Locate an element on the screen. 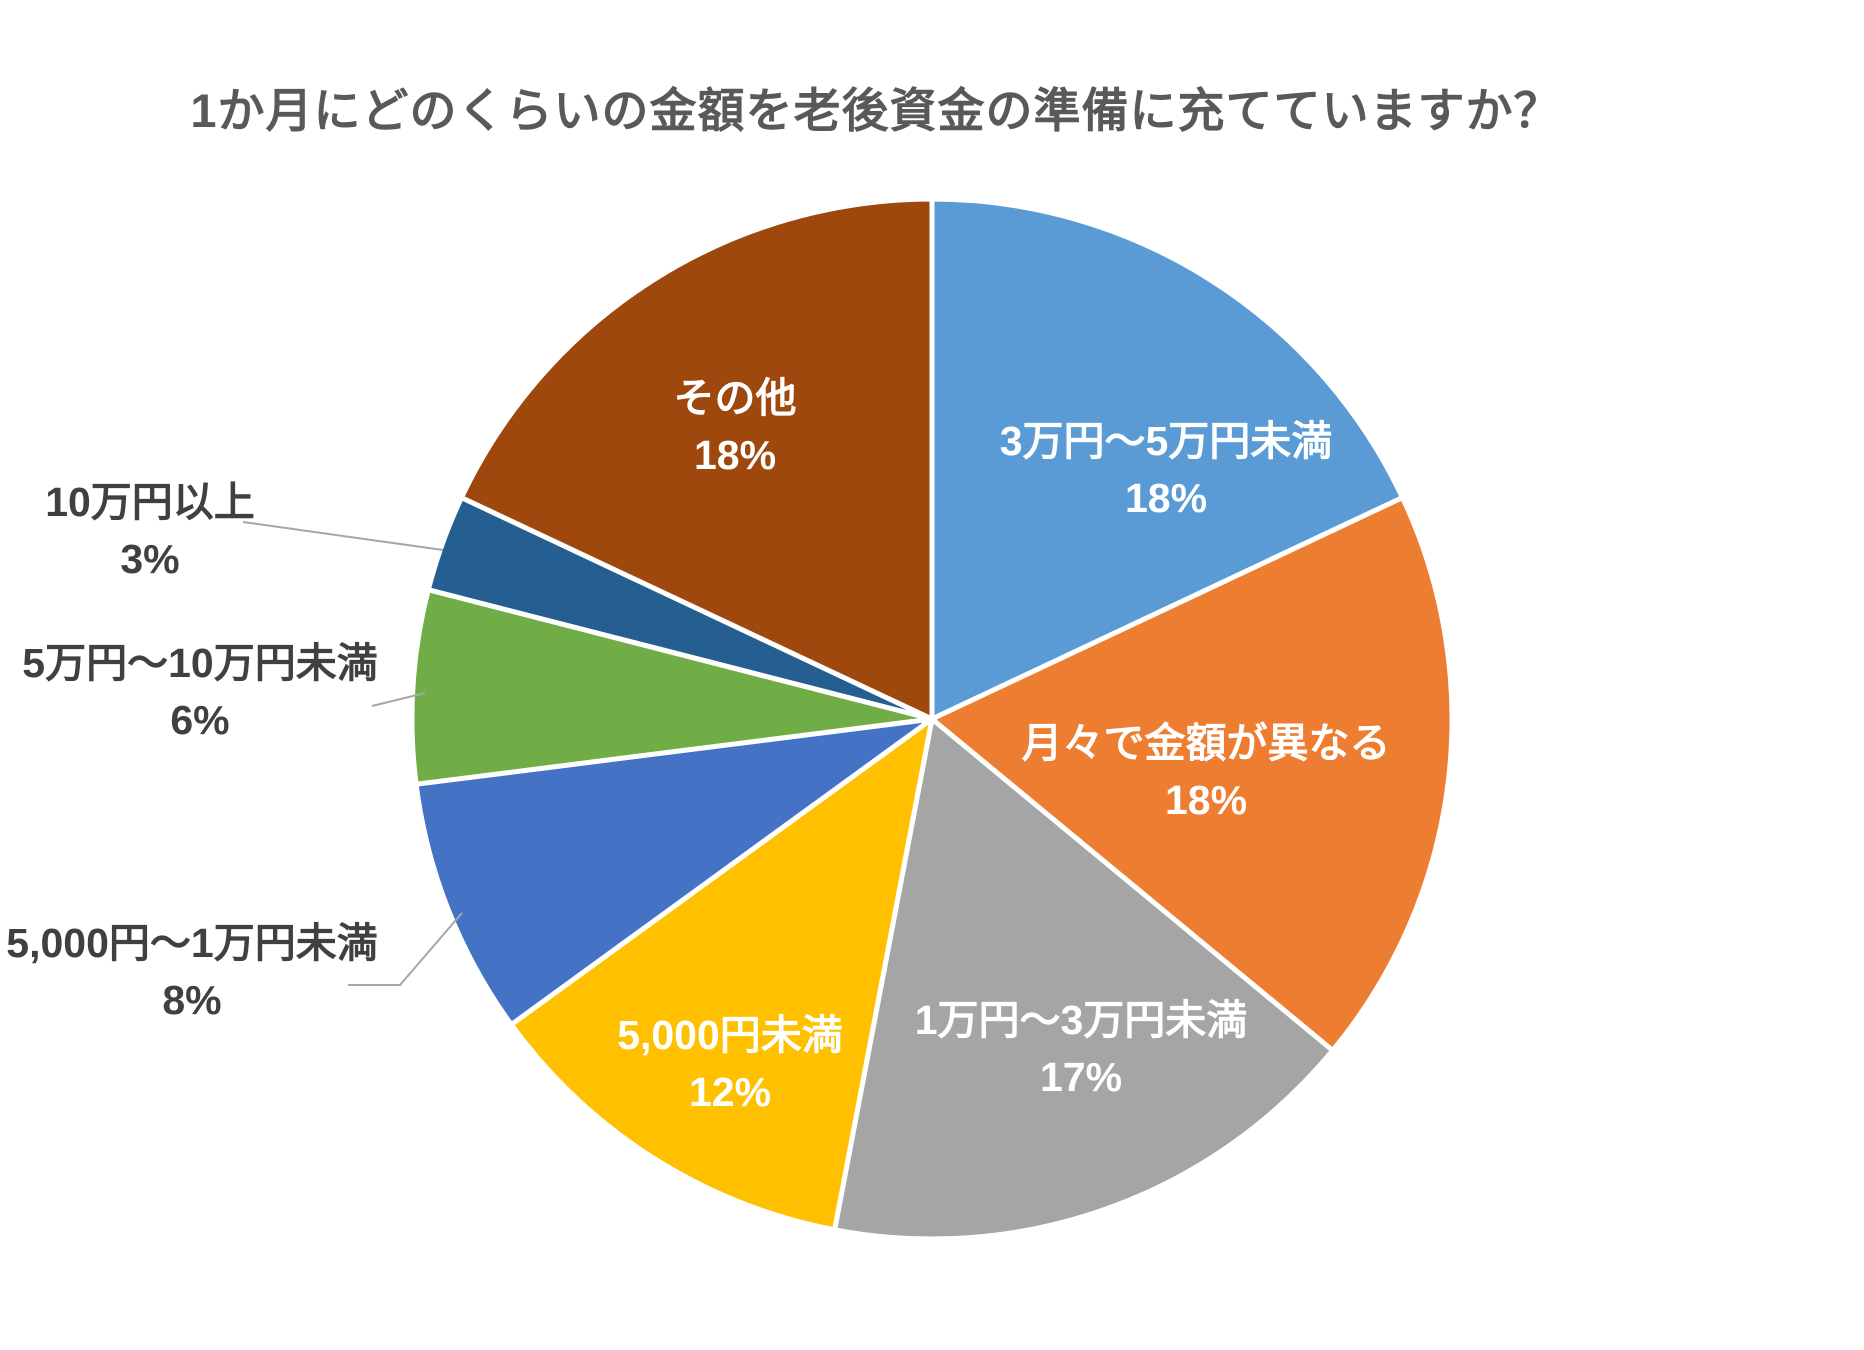 Image resolution: width=1864 pixels, height=1350 pixels. slice-label-name-6: 10万円以上 is located at coordinates (150, 502).